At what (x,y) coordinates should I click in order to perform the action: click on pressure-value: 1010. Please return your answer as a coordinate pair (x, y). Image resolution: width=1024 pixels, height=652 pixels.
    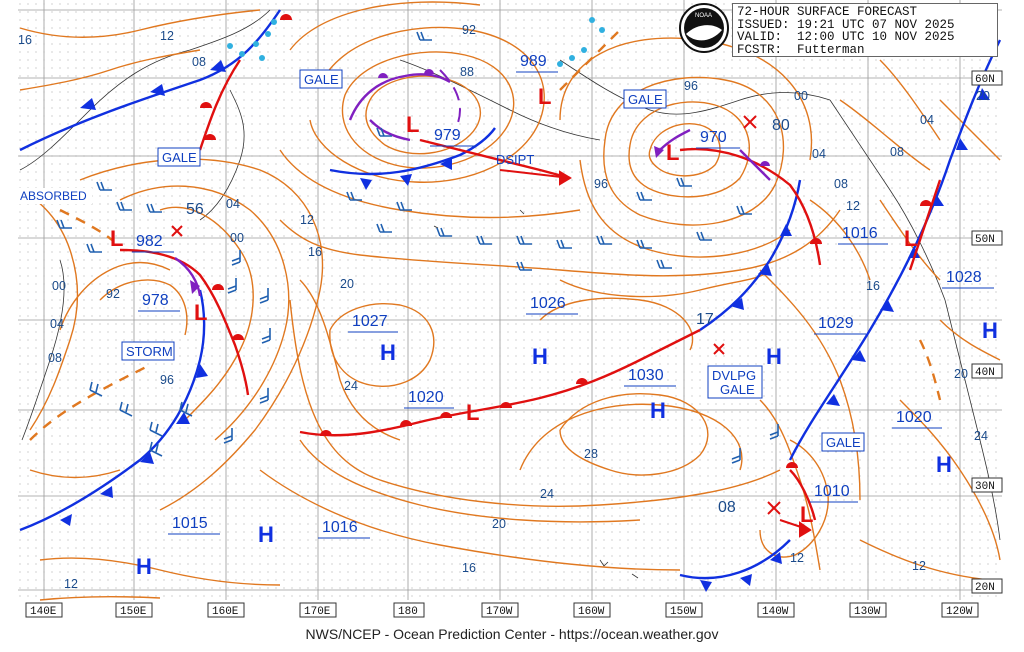
    Looking at the image, I should click on (832, 491).